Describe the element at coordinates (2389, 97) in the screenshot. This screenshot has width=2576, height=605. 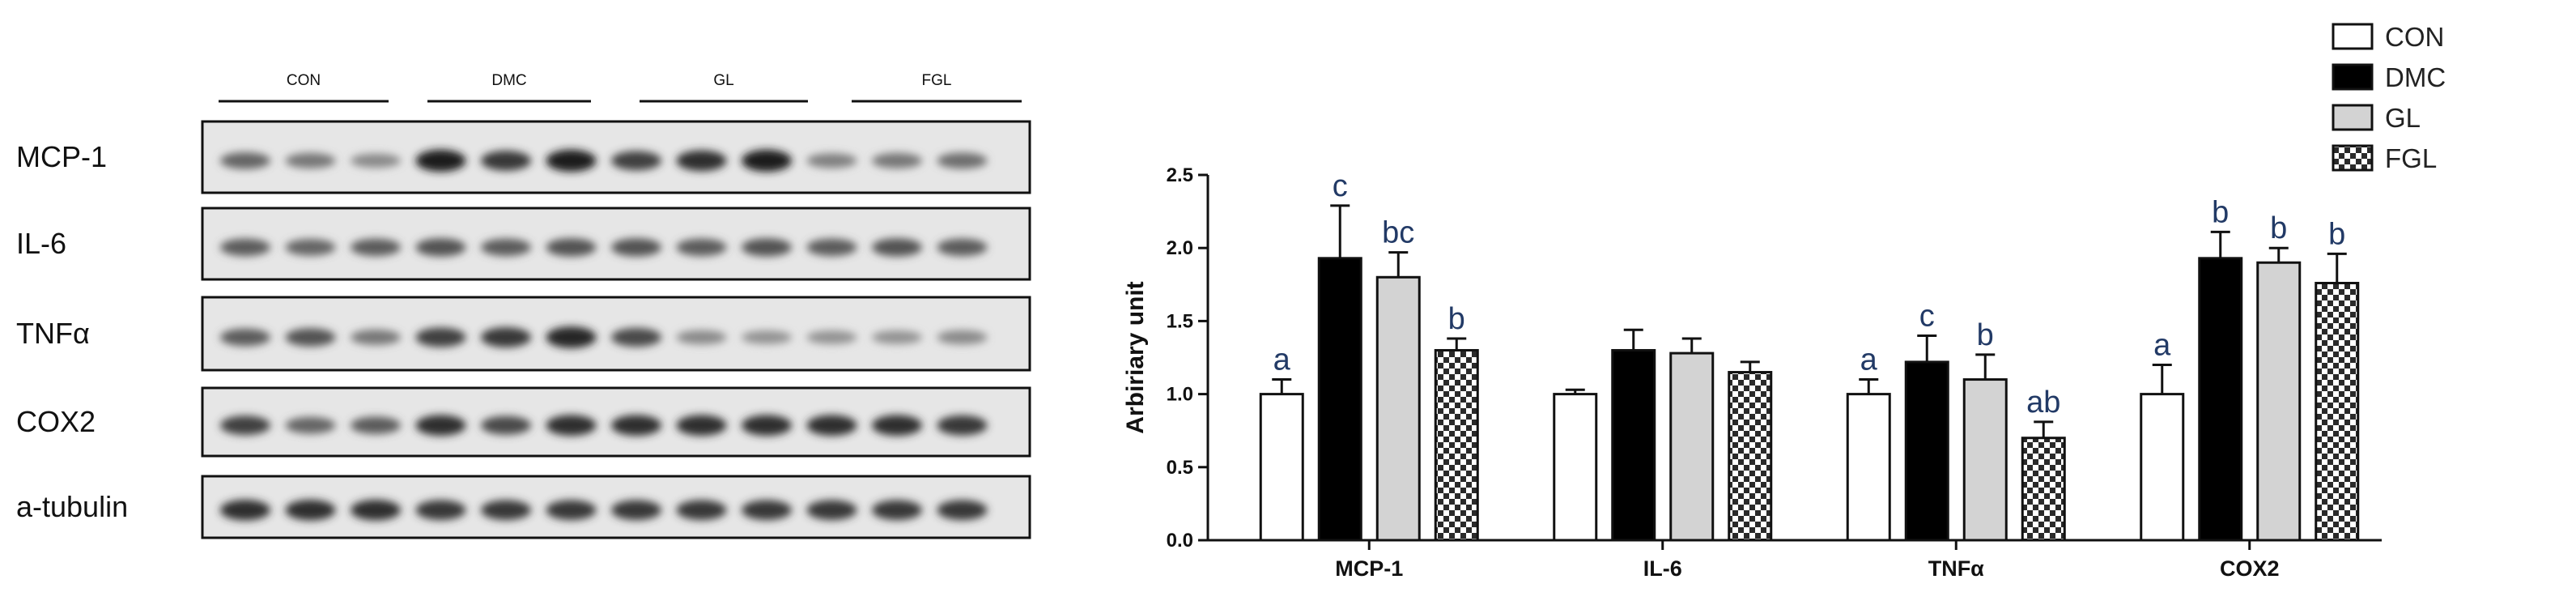
I see `legend: CON DMC GL FGL` at that location.